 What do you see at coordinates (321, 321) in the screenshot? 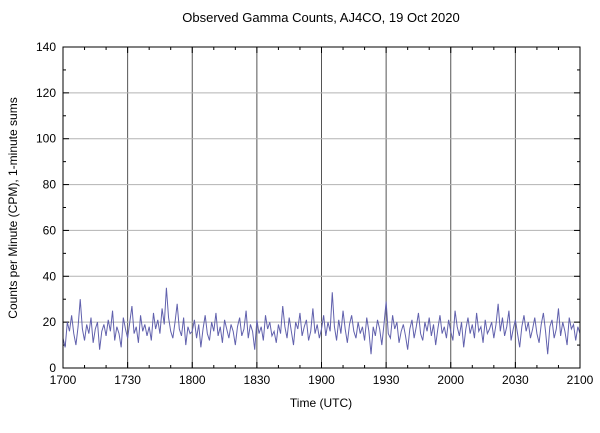
I see `data-line` at bounding box center [321, 321].